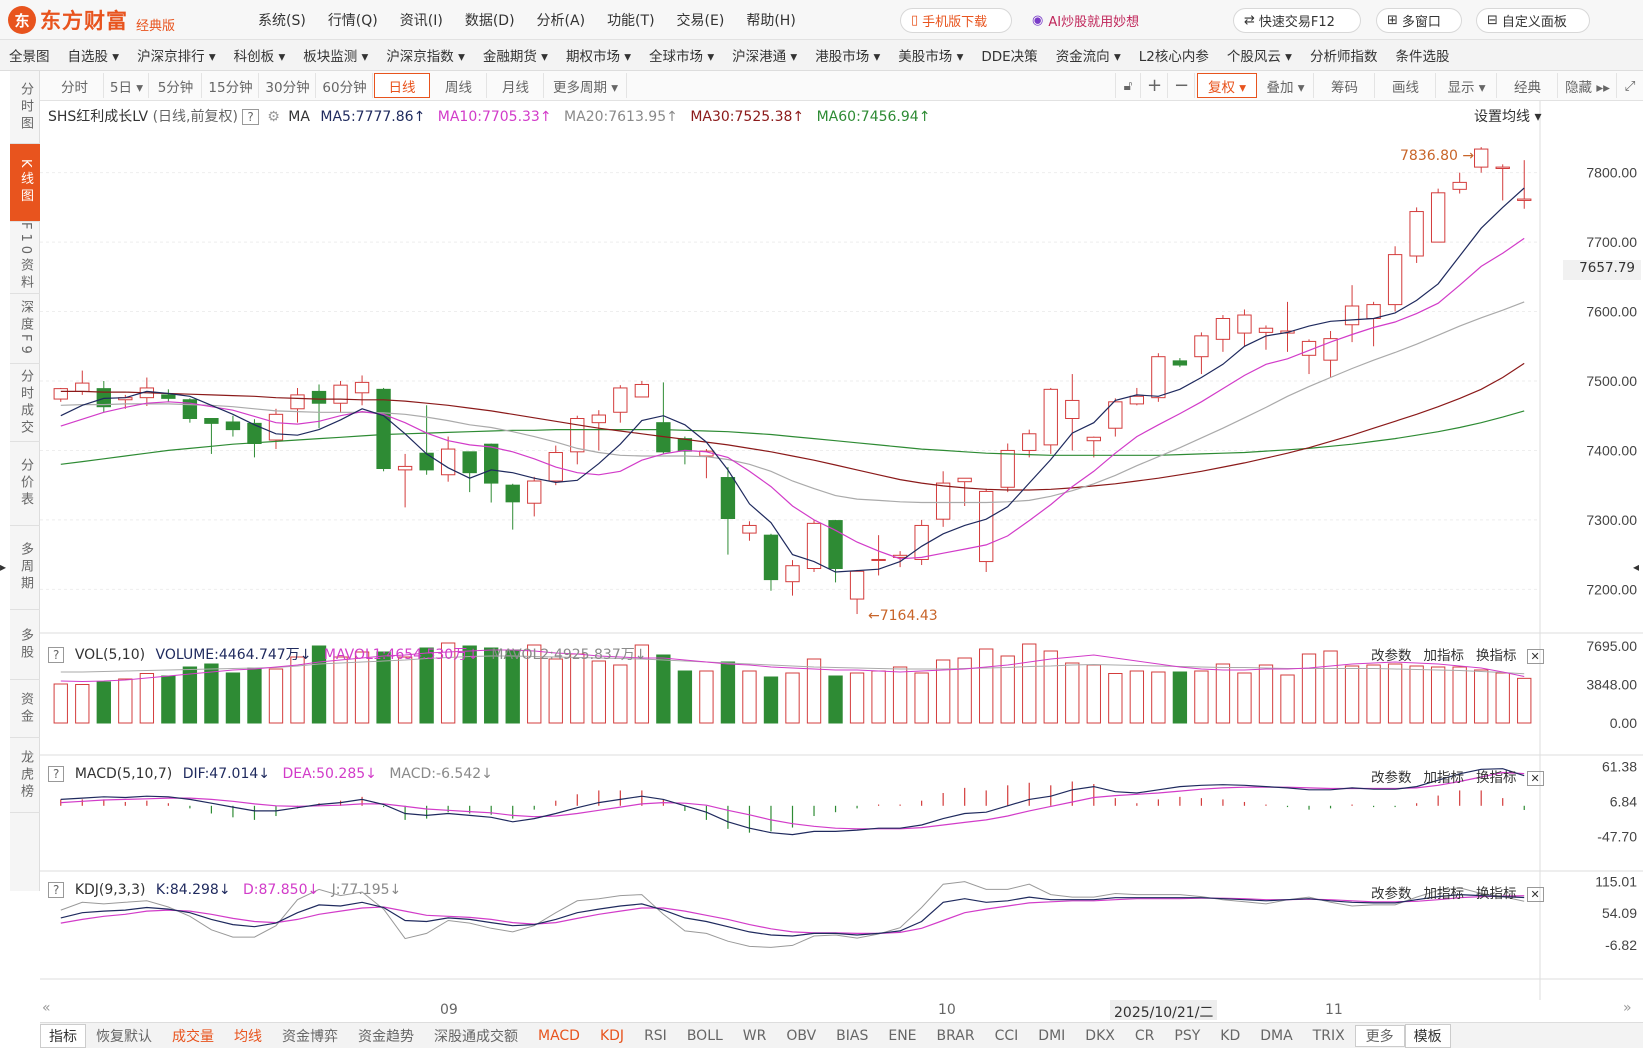 This screenshot has width=1643, height=1058. I want to click on sidebar-item-2: F10资料, so click(25, 258).